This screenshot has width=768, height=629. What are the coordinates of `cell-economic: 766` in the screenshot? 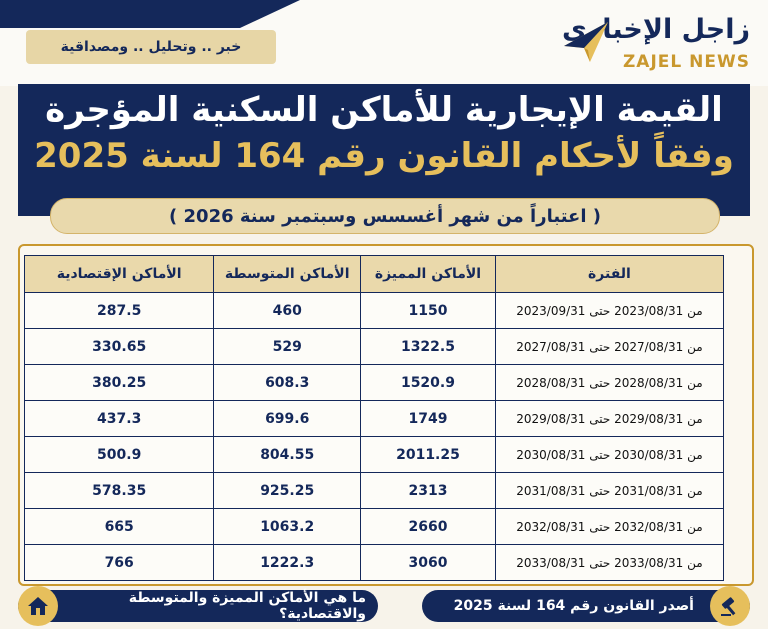 It's located at (119, 562).